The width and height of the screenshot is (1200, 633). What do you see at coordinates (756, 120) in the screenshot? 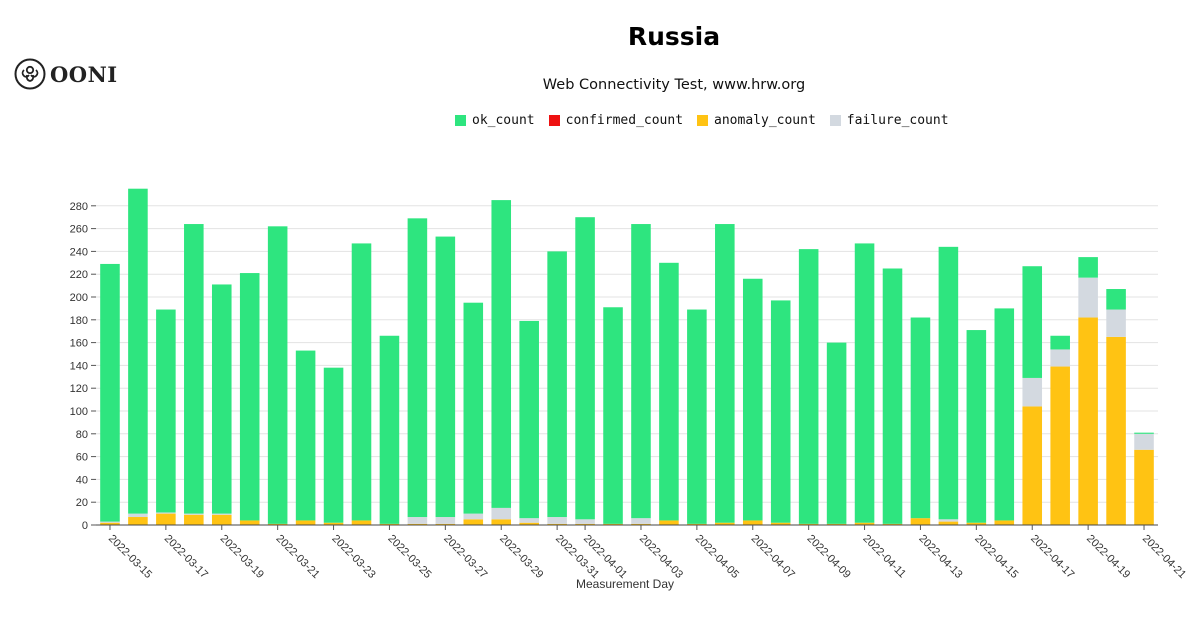
I see `legend-item-anomaly: anomaly_count` at bounding box center [756, 120].